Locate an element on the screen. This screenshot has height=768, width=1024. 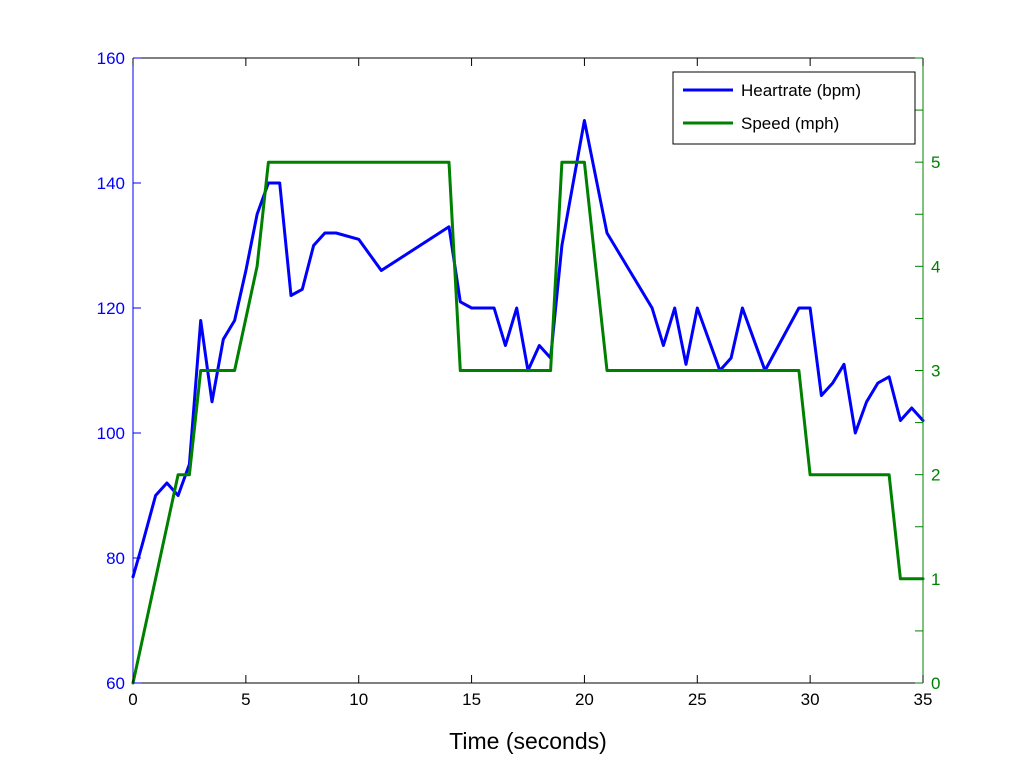
right-y-tick-label: 3 is located at coordinates (935, 371).